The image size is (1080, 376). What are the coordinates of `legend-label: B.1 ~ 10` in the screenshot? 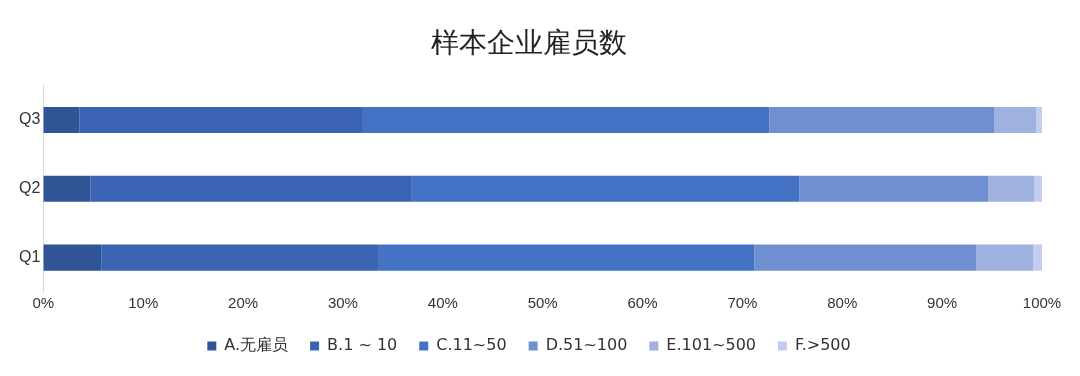 It's located at (362, 345).